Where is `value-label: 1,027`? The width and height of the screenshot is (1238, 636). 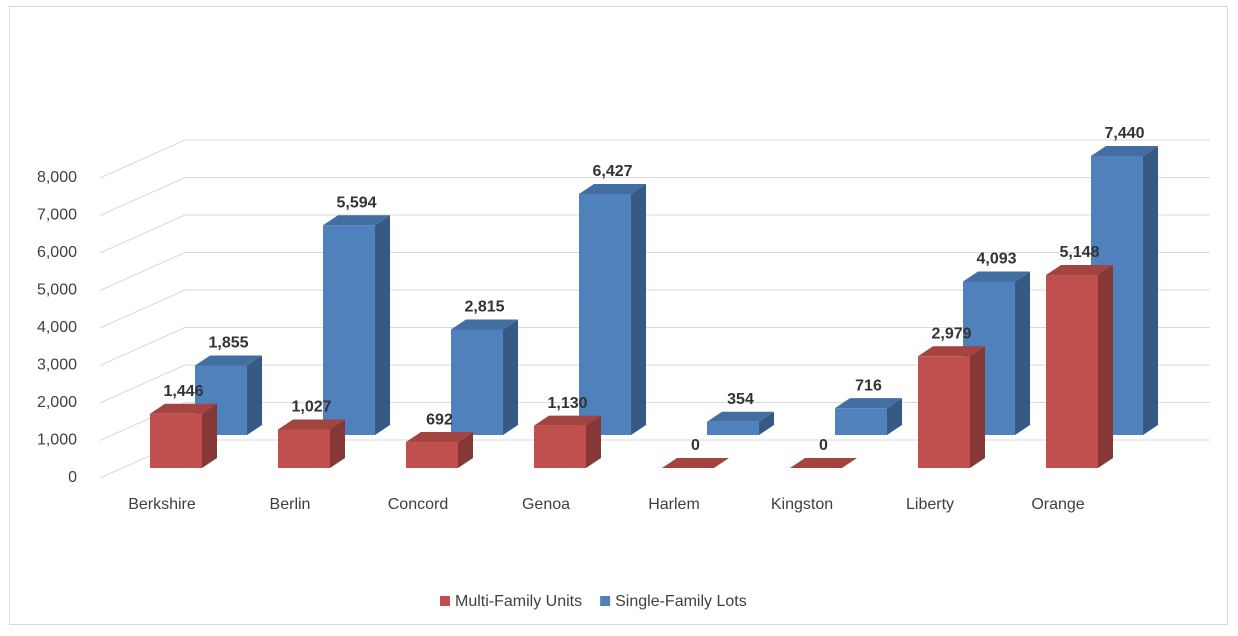
value-label: 1,027 is located at coordinates (311, 407).